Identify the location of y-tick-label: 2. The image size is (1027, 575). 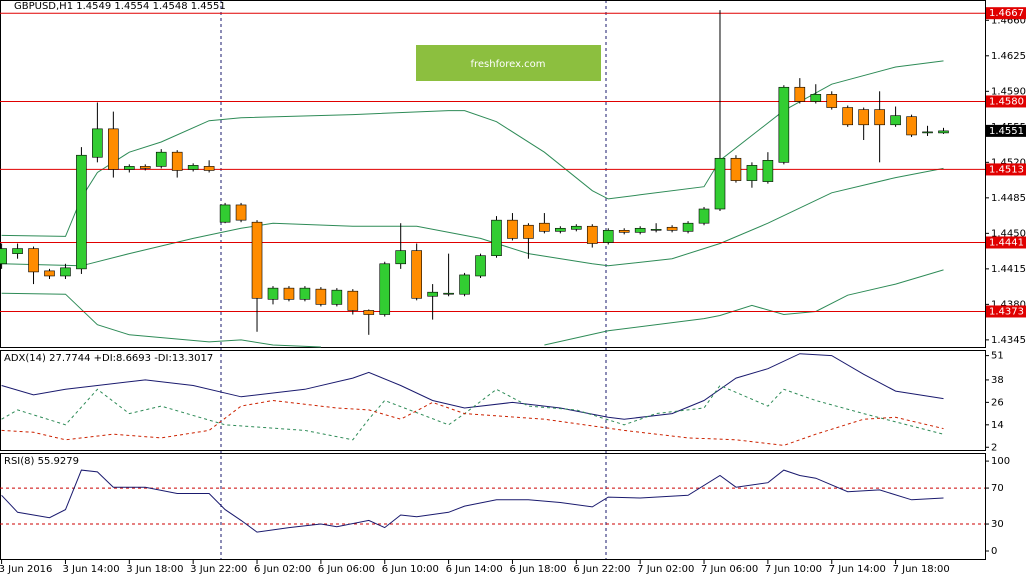
(994, 447).